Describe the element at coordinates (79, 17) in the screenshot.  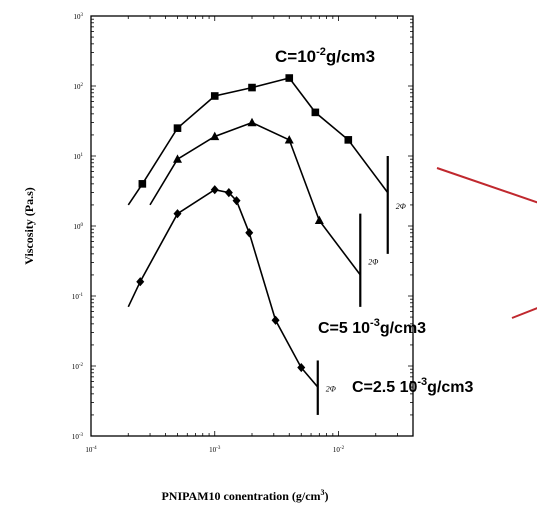
I see `y-tick-label: 10³` at that location.